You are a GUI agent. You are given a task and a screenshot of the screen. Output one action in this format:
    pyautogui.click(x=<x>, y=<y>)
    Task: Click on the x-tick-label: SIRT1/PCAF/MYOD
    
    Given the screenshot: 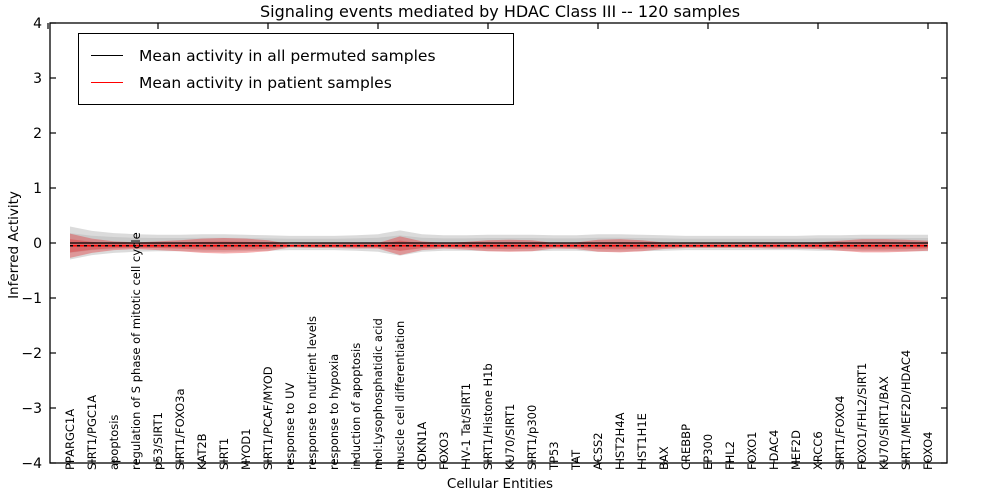 What is the action you would take?
    pyautogui.click(x=268, y=418)
    